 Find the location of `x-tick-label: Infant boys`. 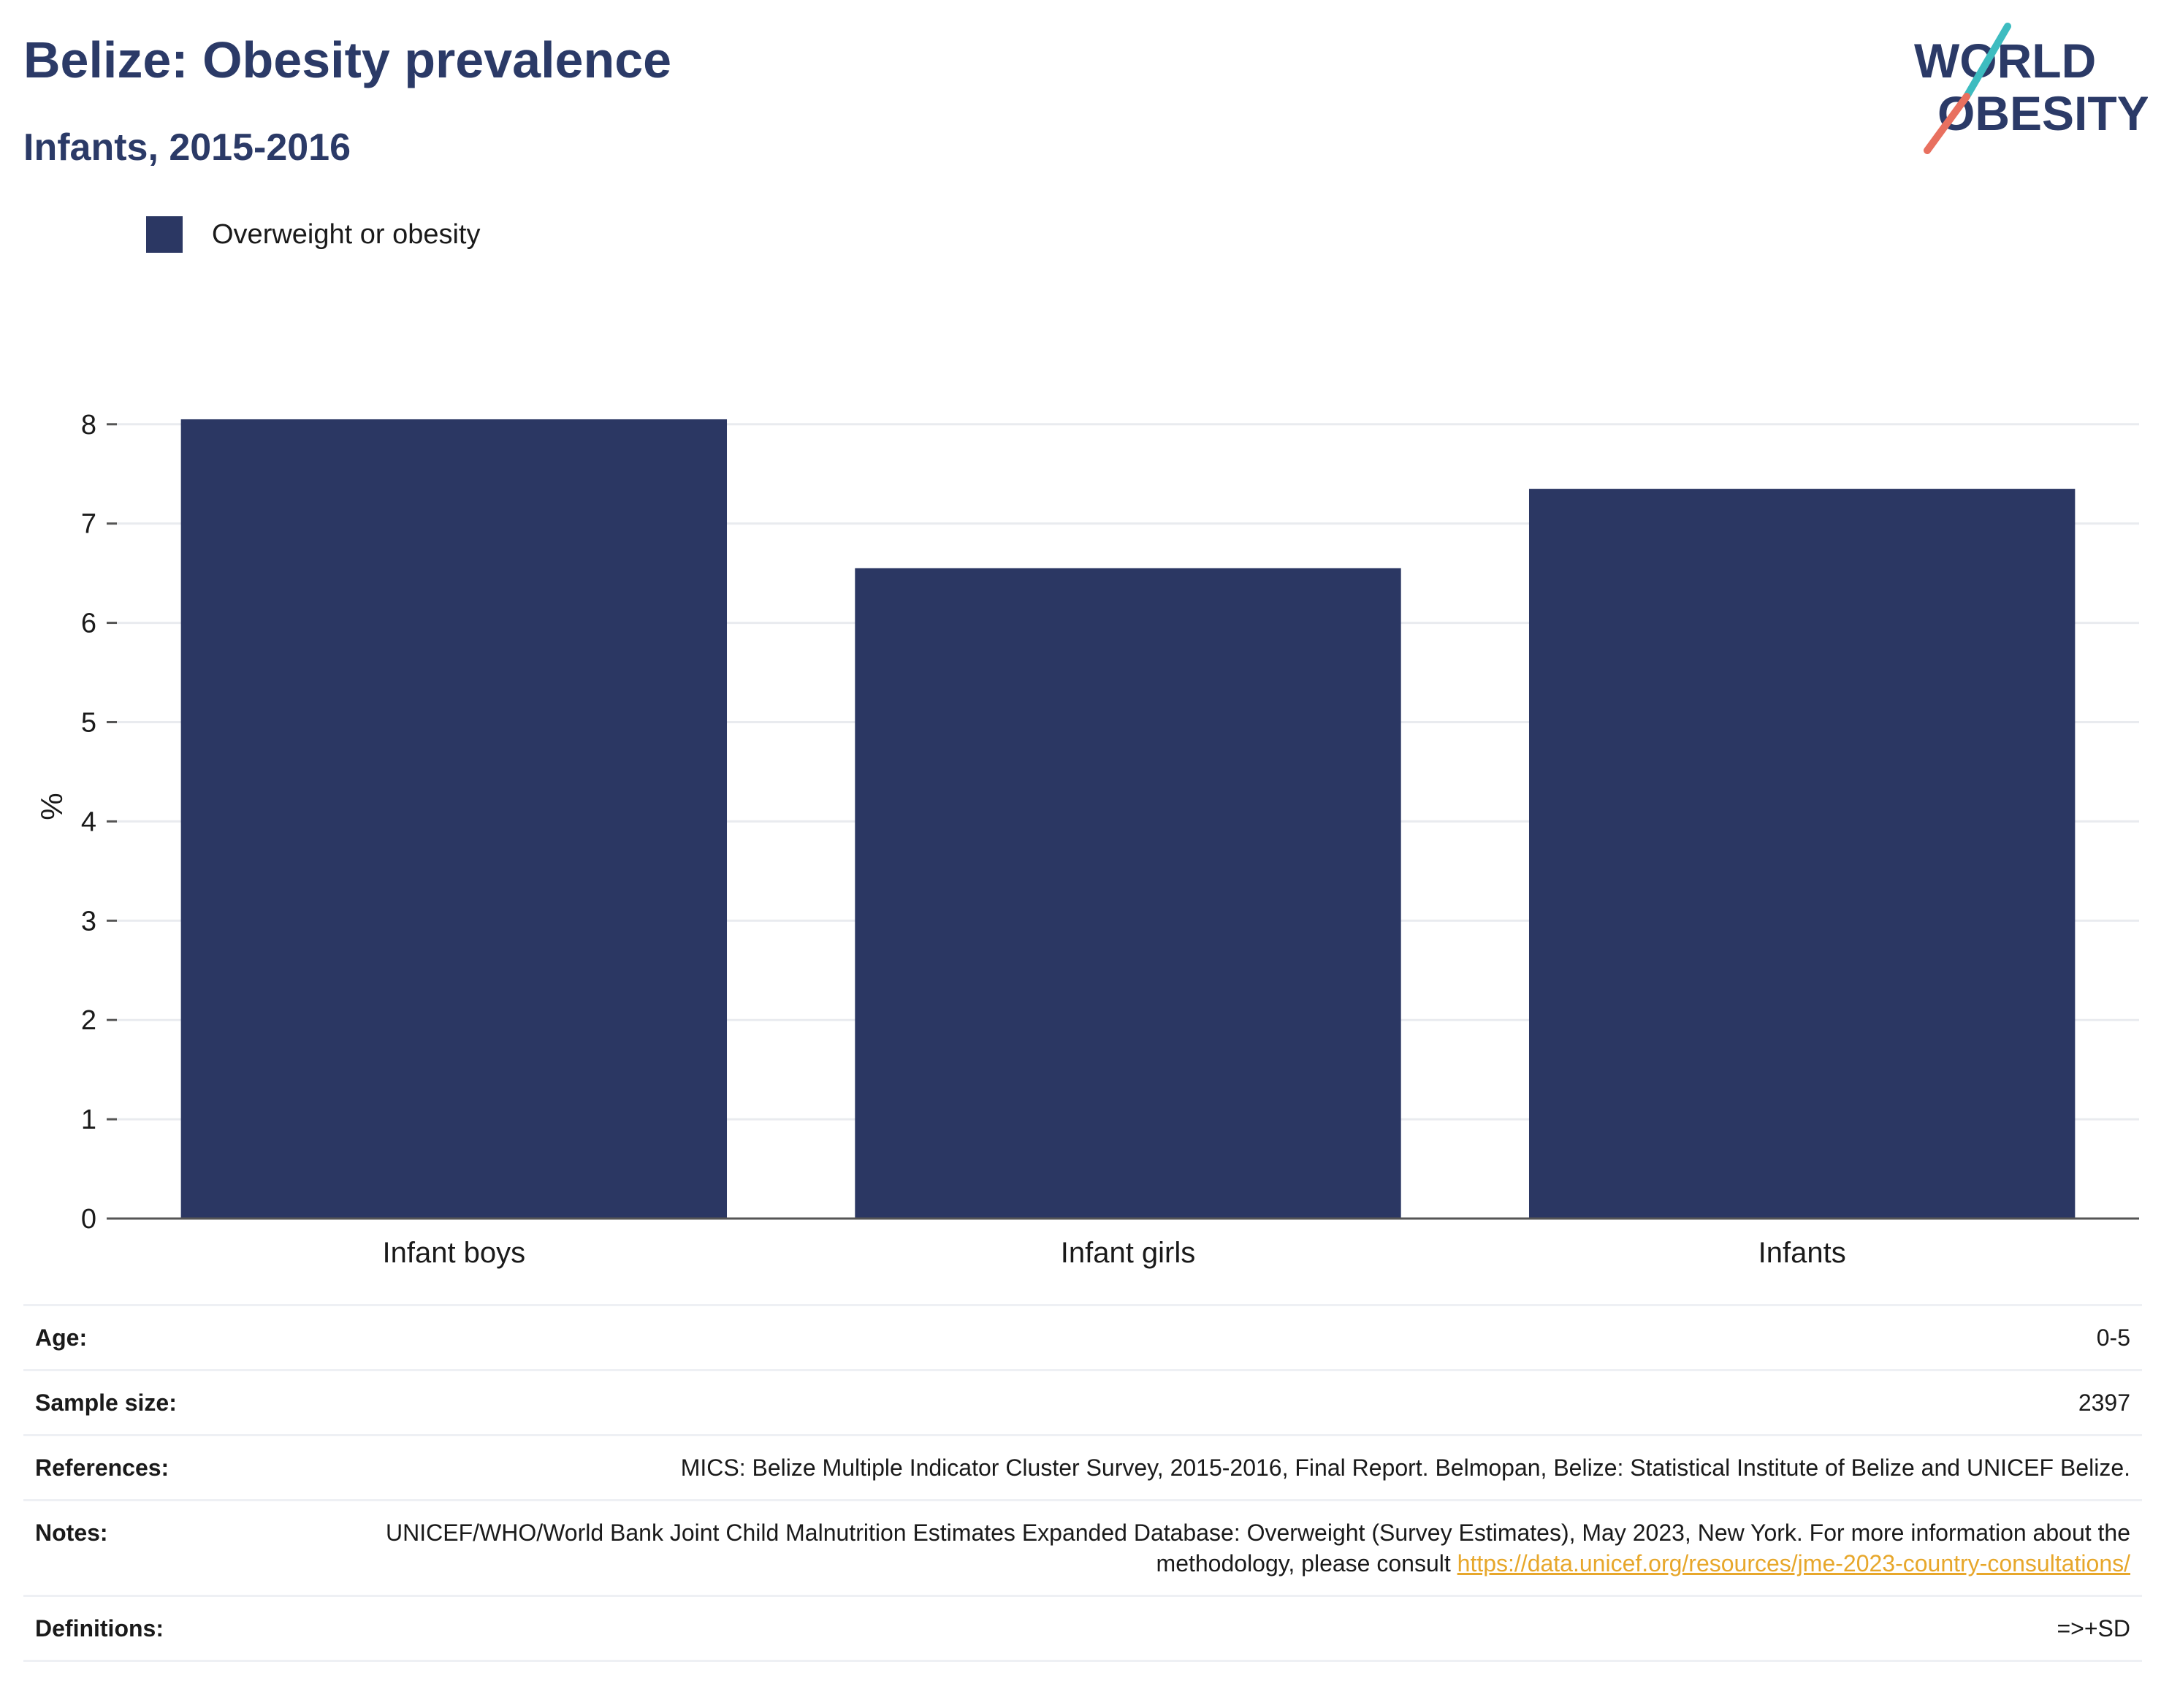

x-tick-label: Infant boys is located at coordinates (454, 1253).